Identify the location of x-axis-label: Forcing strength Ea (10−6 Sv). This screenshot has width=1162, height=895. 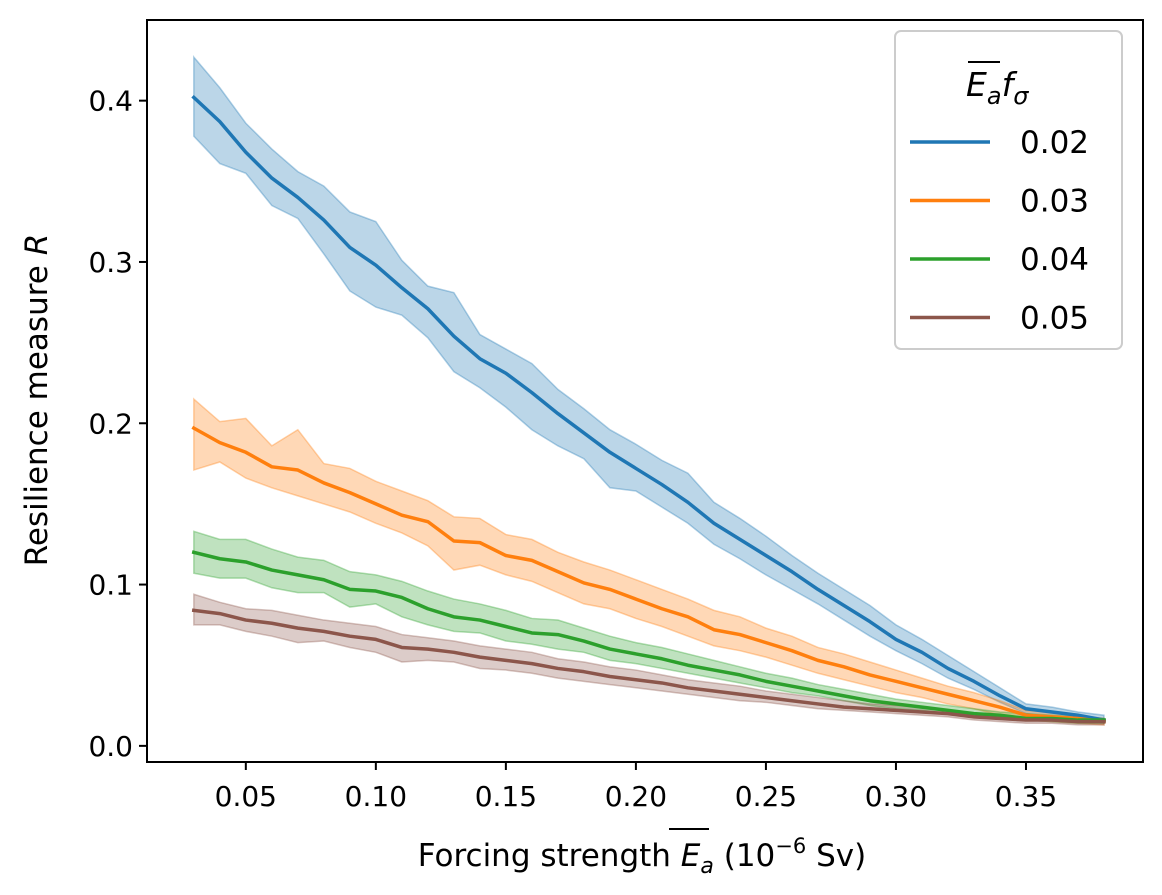
(642, 856).